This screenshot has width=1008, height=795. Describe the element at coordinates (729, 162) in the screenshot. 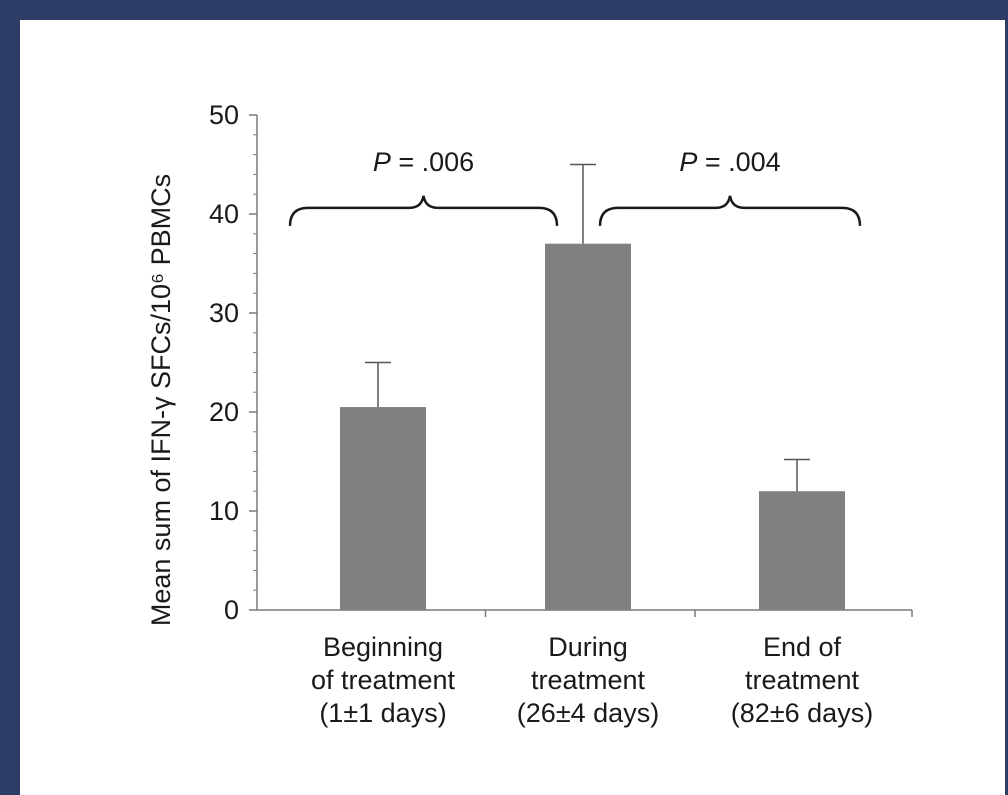

I see `p-value-label: P = .004` at that location.